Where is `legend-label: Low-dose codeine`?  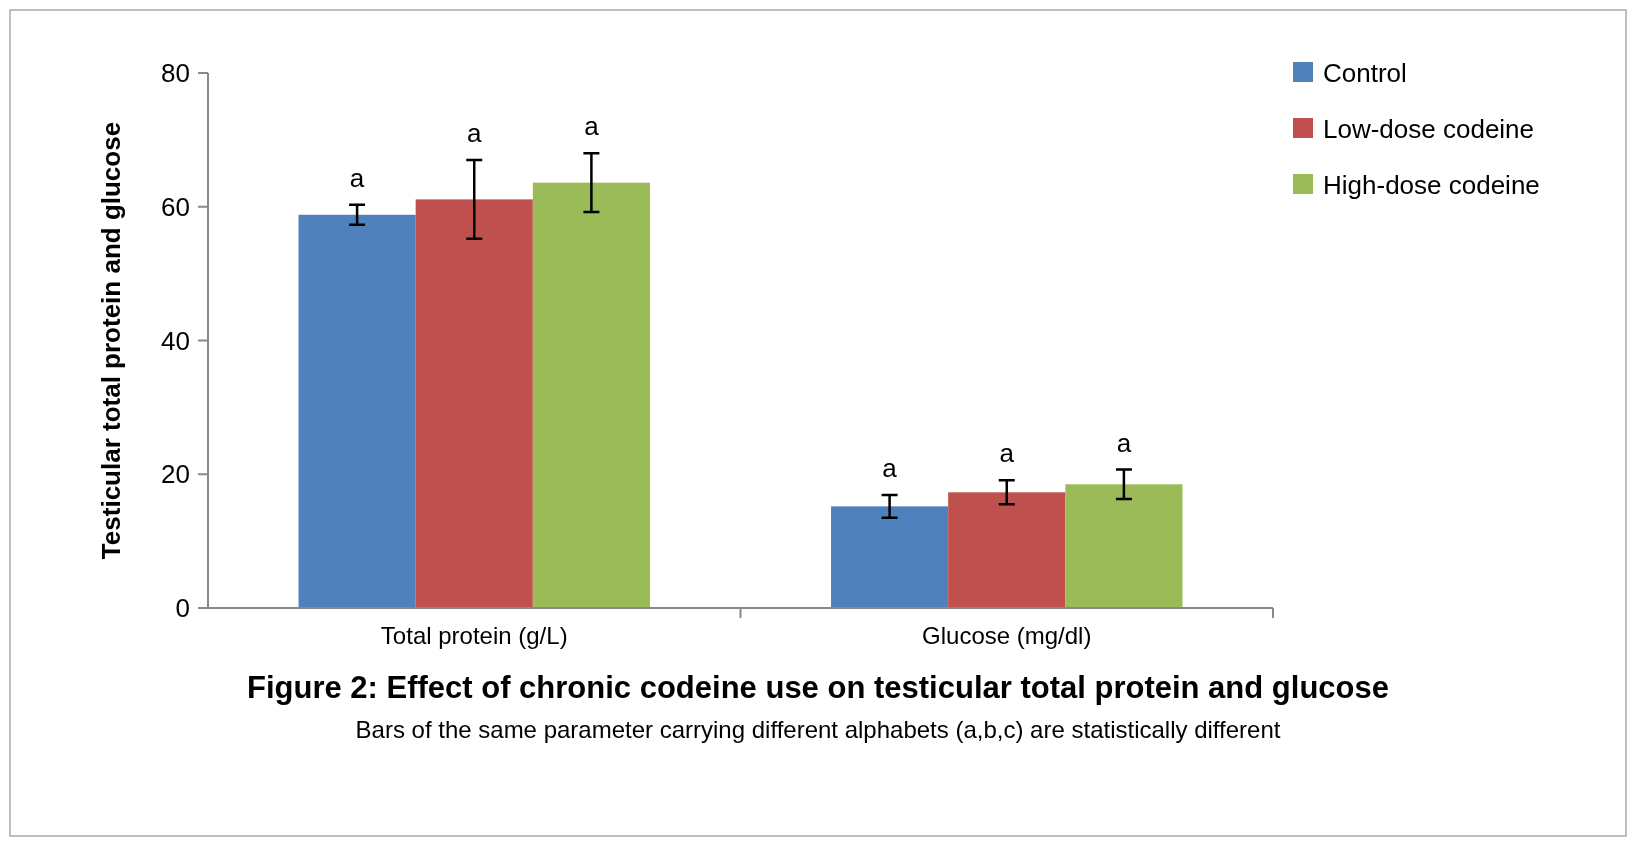
legend-label: Low-dose codeine is located at coordinates (1429, 129).